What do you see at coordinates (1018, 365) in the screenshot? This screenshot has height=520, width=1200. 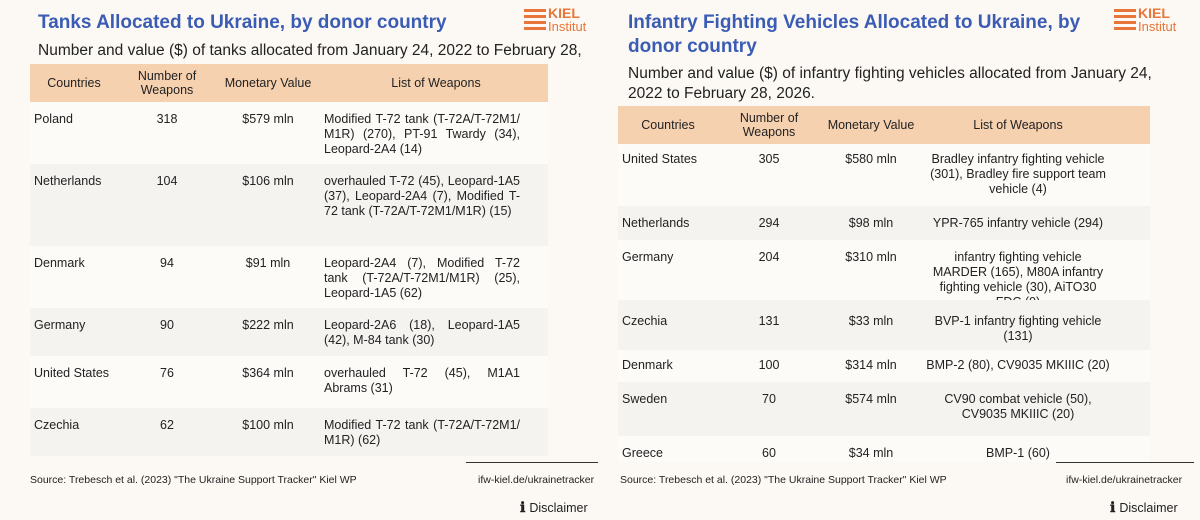 I see `cell-weapons: BMP-2 (80), CV9035 MKIIIC (20)` at bounding box center [1018, 365].